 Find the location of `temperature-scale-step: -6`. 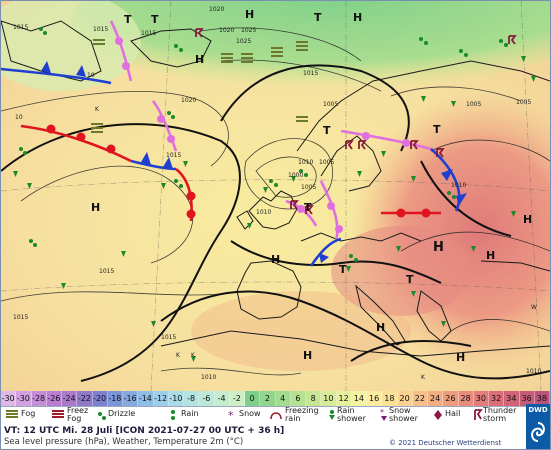

temperature-scale-step: -6 is located at coordinates (207, 398).